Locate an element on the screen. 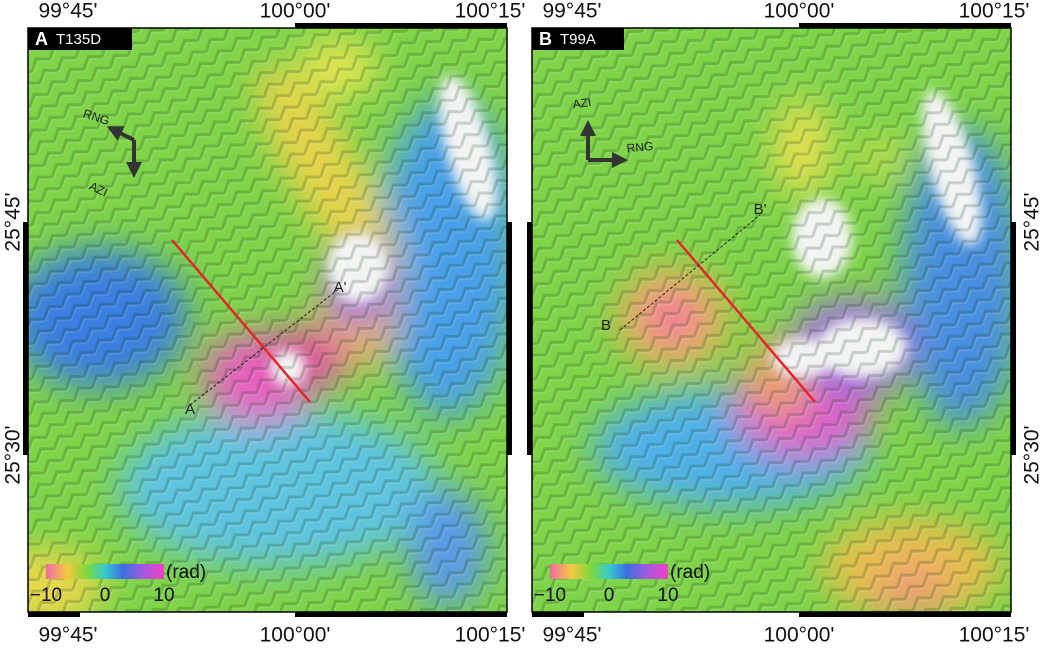 The width and height of the screenshot is (1052, 649). panel-label: B is located at coordinates (545, 39).